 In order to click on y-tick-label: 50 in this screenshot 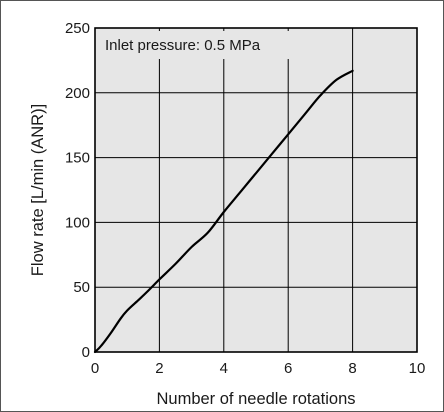, I will do `click(81, 287)`.